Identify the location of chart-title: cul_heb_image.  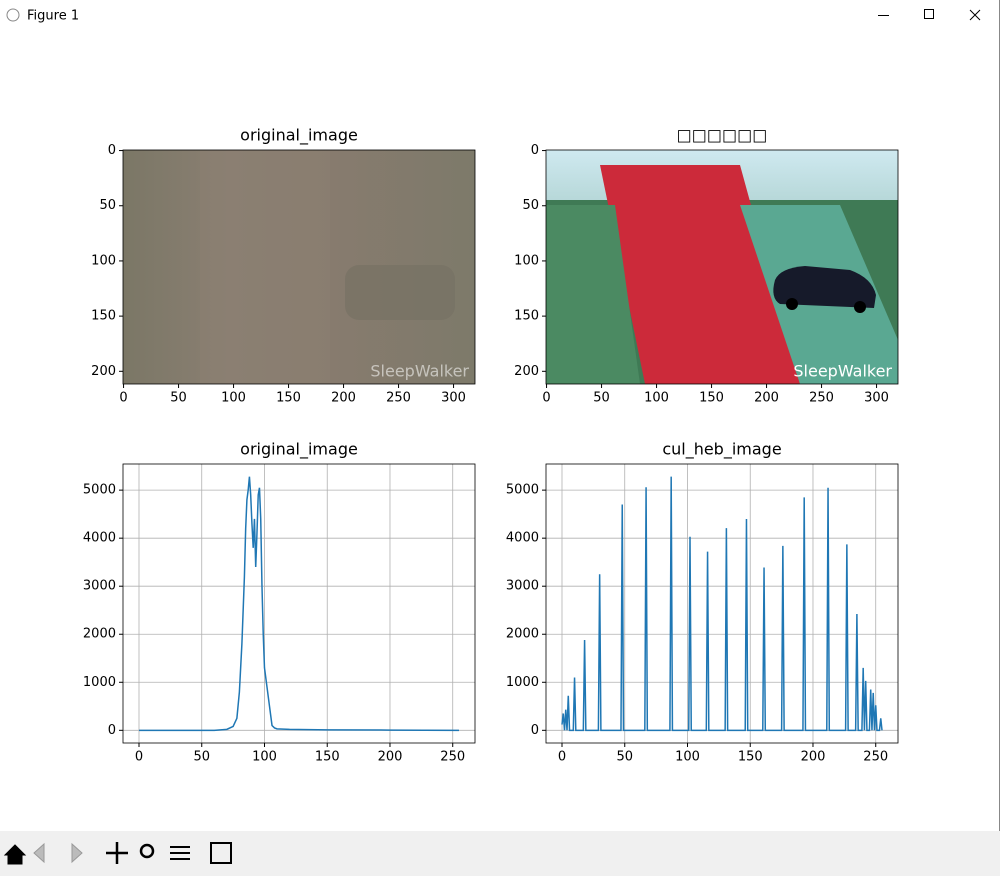
(721, 450).